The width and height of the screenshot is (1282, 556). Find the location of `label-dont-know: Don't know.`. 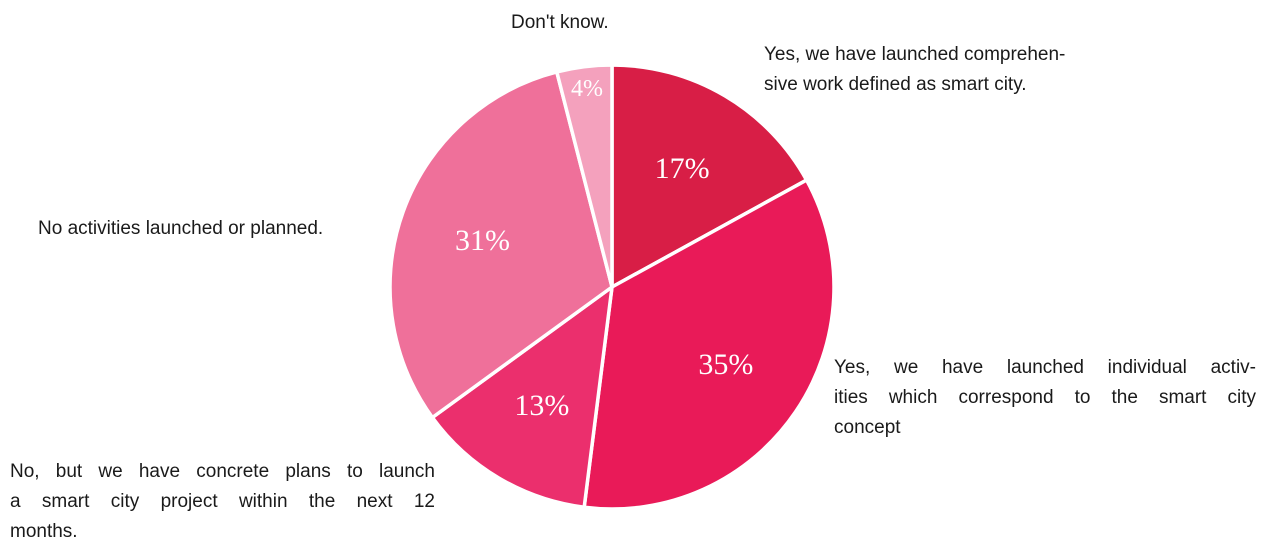

label-dont-know: Don't know. is located at coordinates (560, 23).